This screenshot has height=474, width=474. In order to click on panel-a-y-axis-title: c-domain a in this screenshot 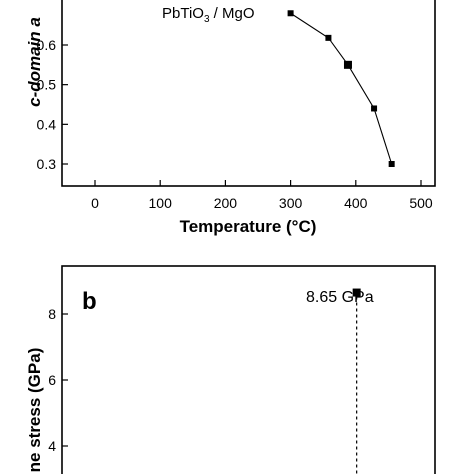, I will do `click(34, 62)`.